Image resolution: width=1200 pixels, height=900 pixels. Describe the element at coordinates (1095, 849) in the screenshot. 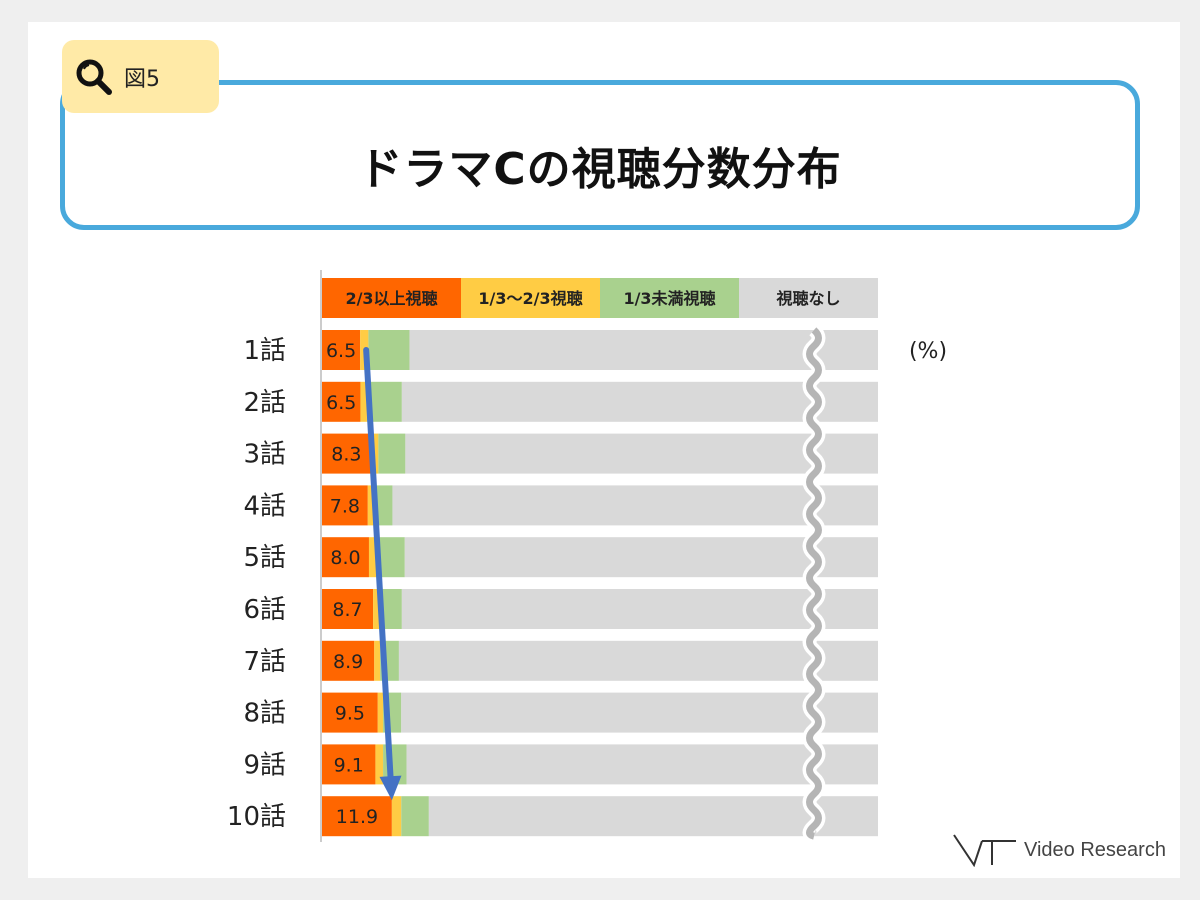

I see `brand-name: Video Research` at that location.